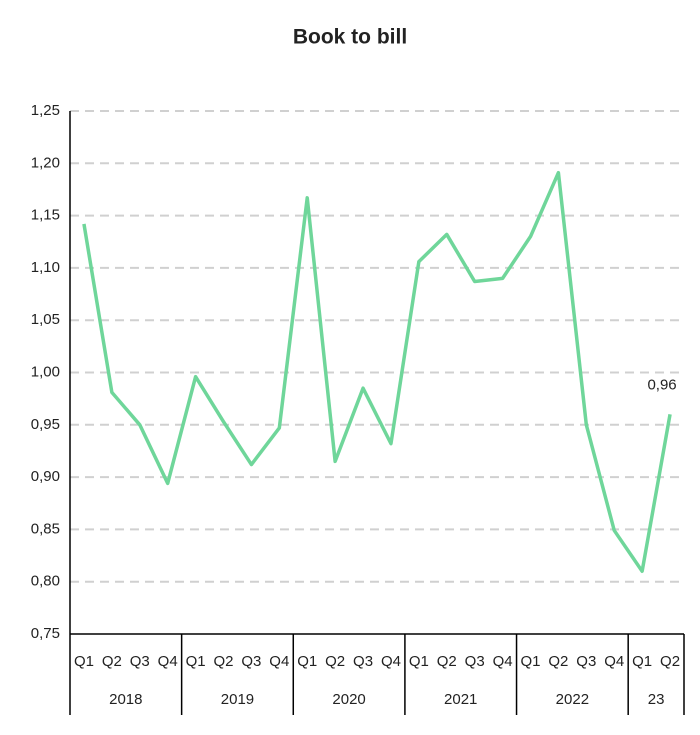 Image resolution: width=700 pixels, height=735 pixels. Describe the element at coordinates (45, 371) in the screenshot. I see `y-tick-label: 1,00` at that location.